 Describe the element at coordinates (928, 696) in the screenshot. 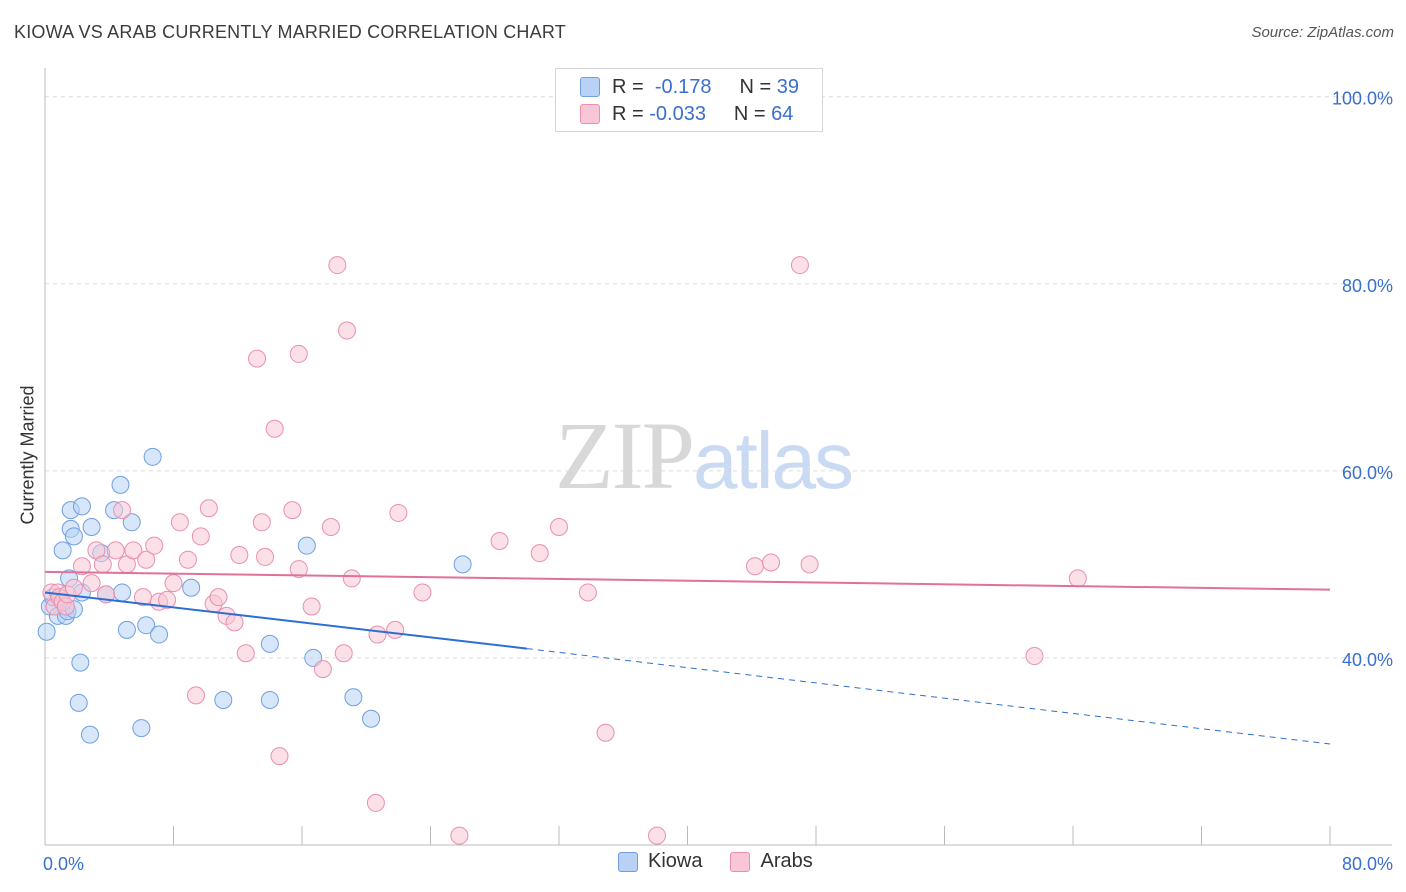

I see `trendline-extension-kiowa` at that location.